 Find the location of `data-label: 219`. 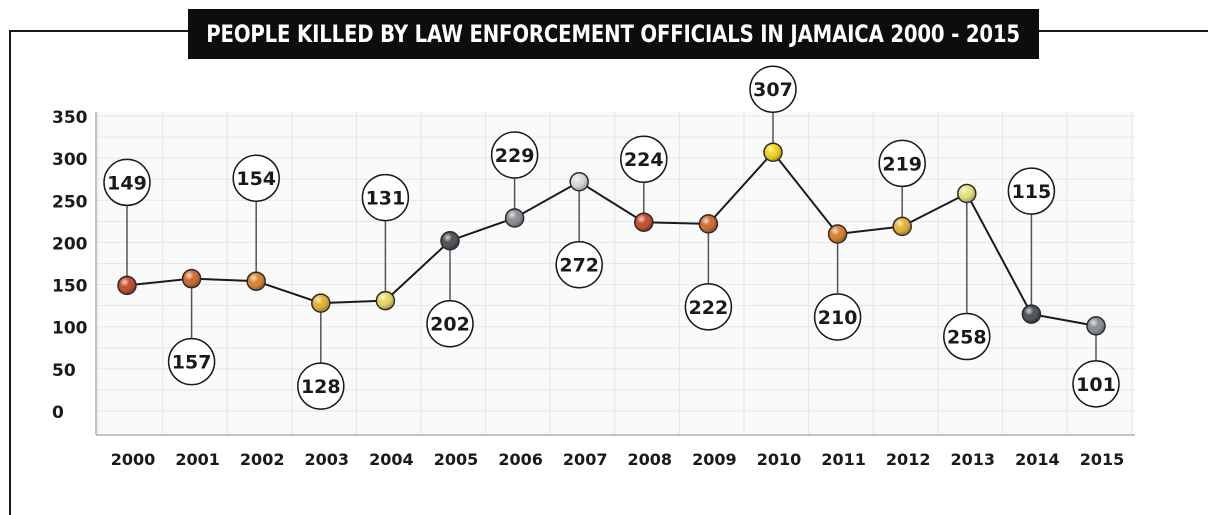

data-label: 219 is located at coordinates (902, 164).